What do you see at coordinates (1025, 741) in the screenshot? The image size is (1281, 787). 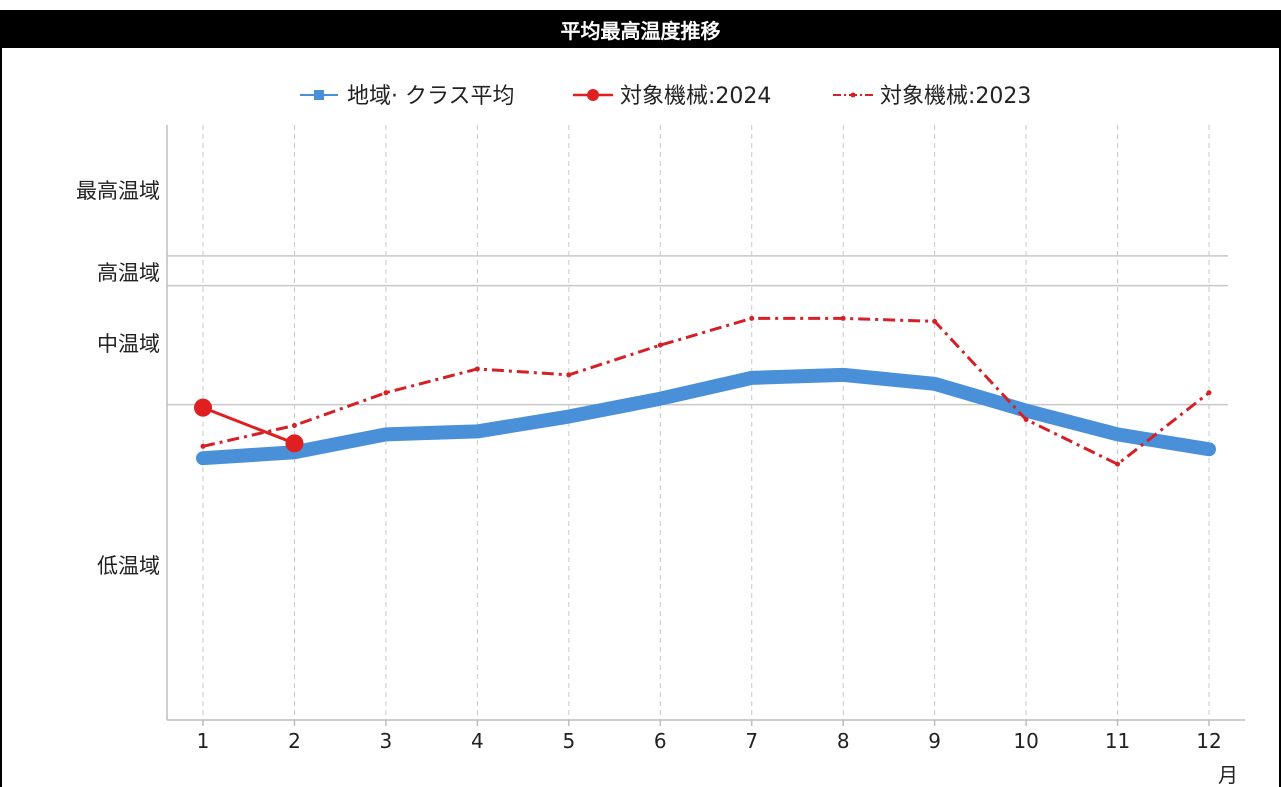 I see `x-tick-label: 10` at bounding box center [1025, 741].